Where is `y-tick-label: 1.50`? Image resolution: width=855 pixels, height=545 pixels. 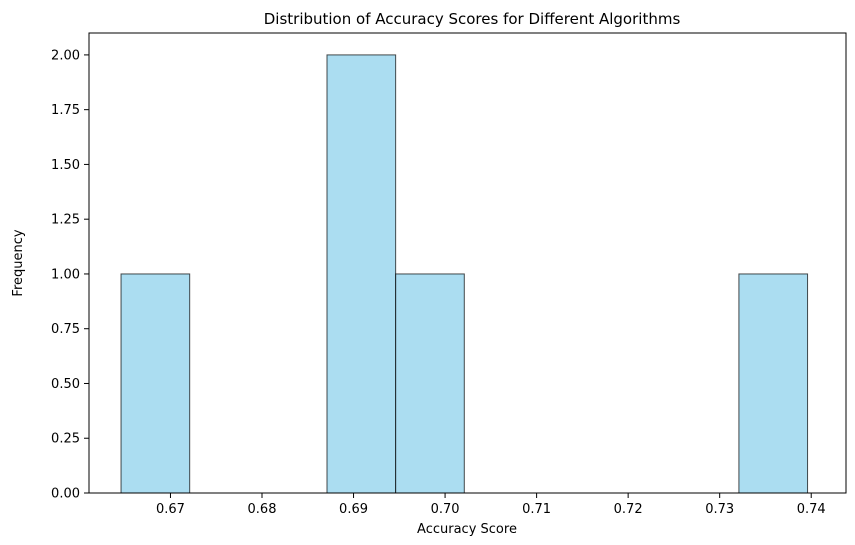
y-tick-label: 1.50 is located at coordinates (65, 165).